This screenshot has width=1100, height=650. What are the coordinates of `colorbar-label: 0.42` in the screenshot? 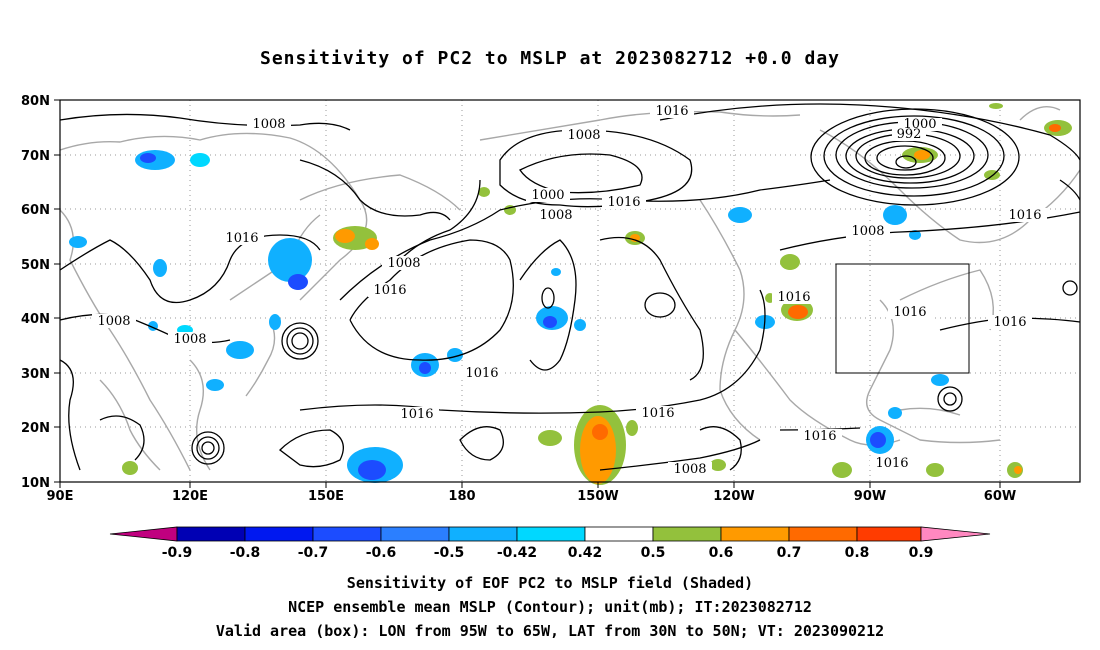 It's located at (585, 553).